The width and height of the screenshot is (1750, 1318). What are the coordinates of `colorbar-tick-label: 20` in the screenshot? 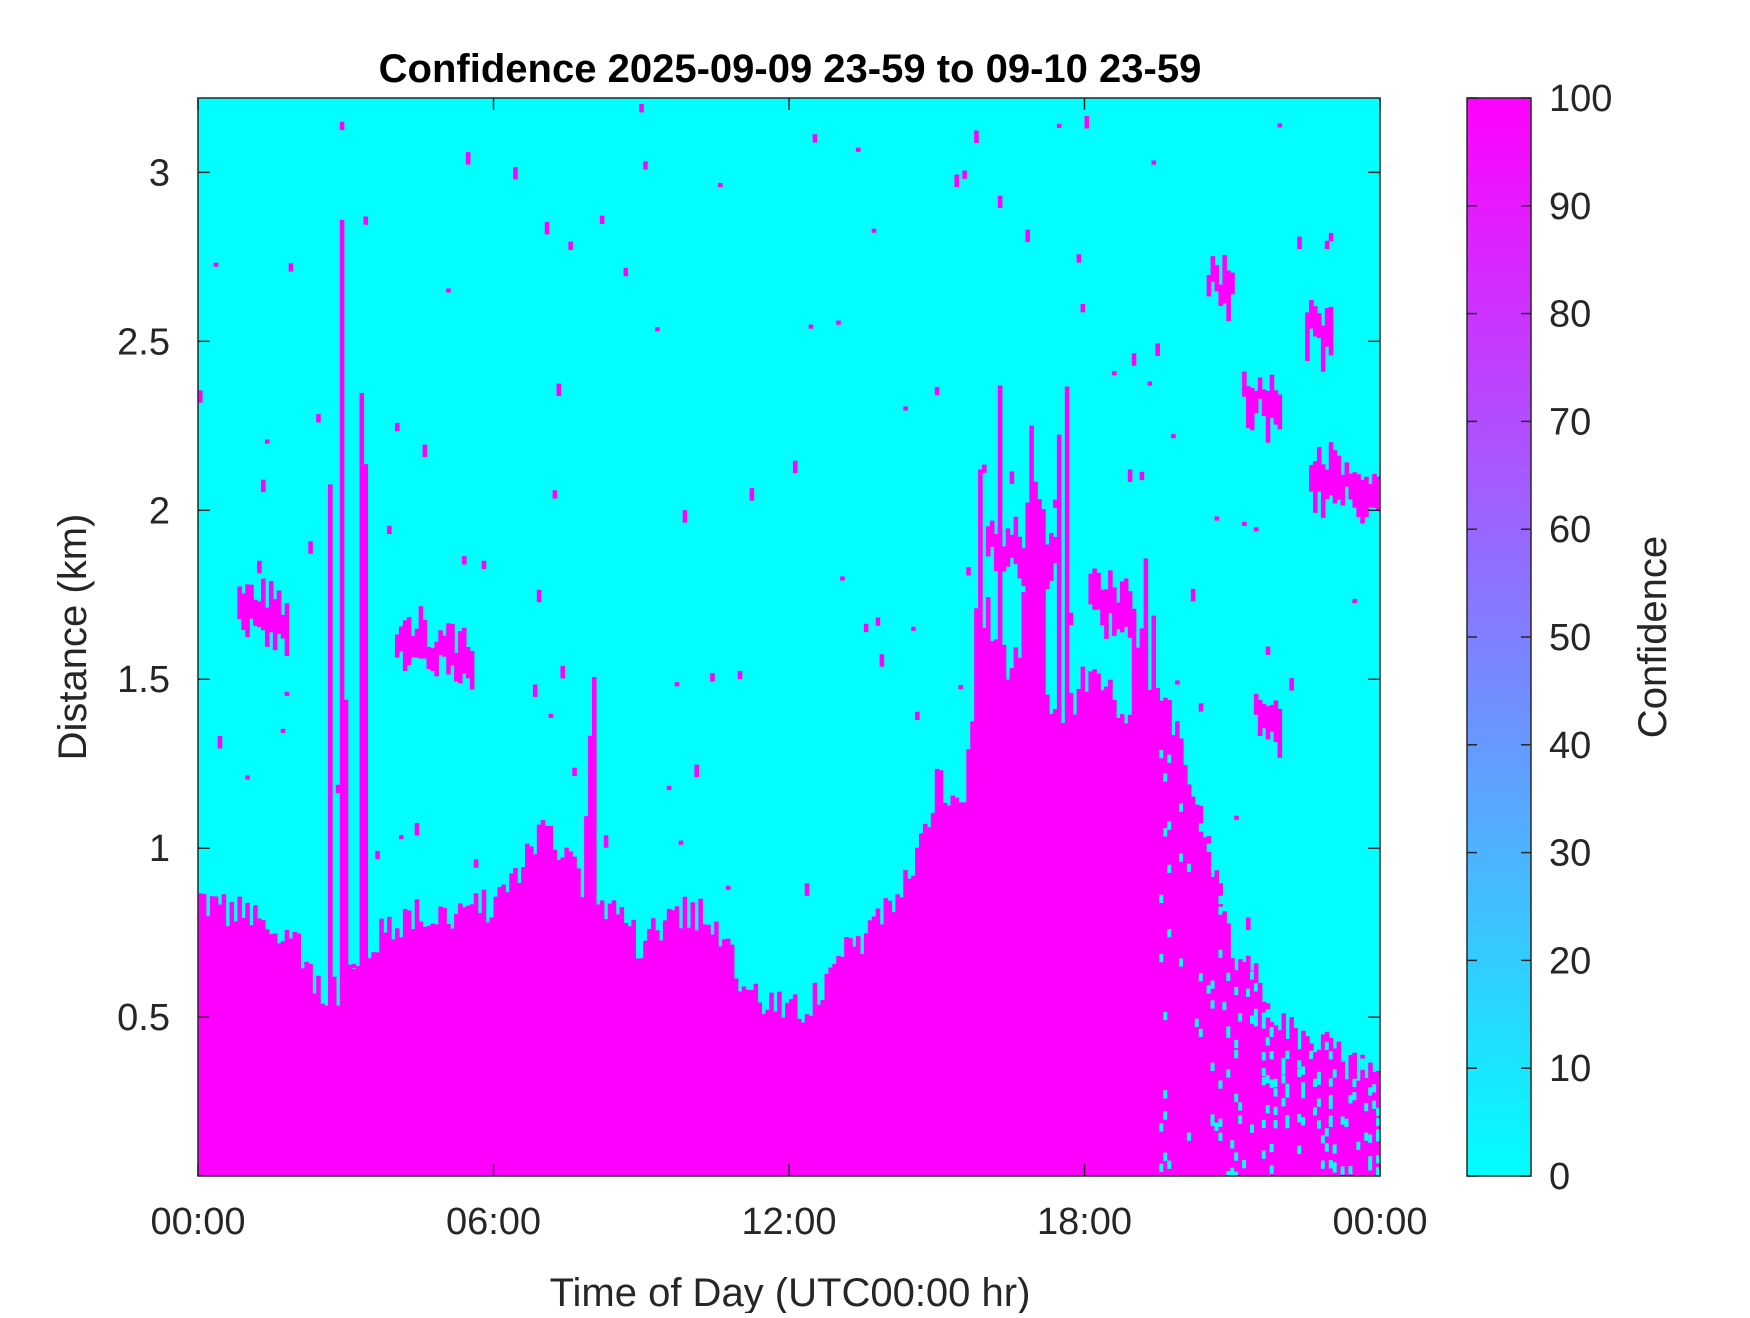 It's located at (1570, 961).